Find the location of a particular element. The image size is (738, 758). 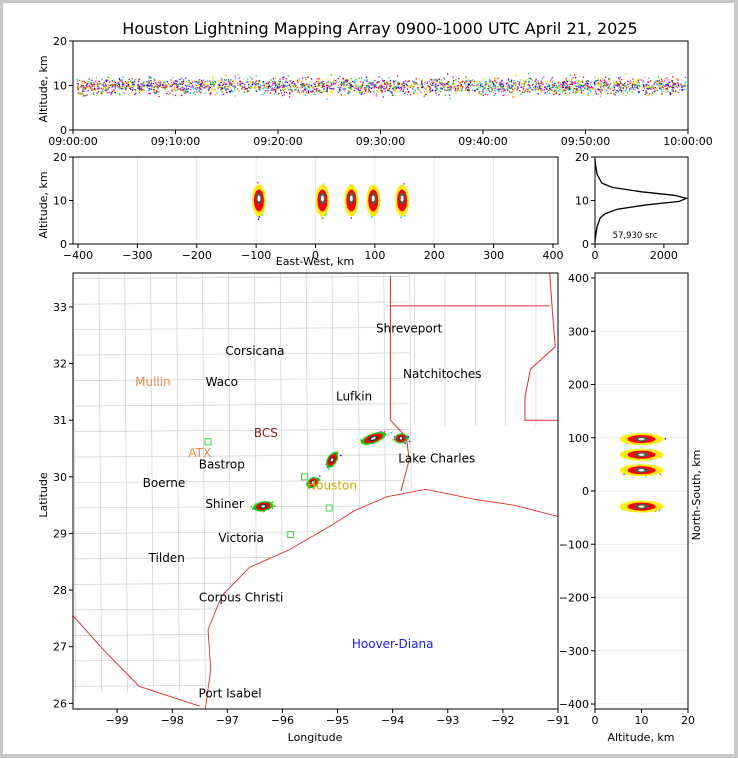

map-xtick-label: −95 is located at coordinates (337, 720).